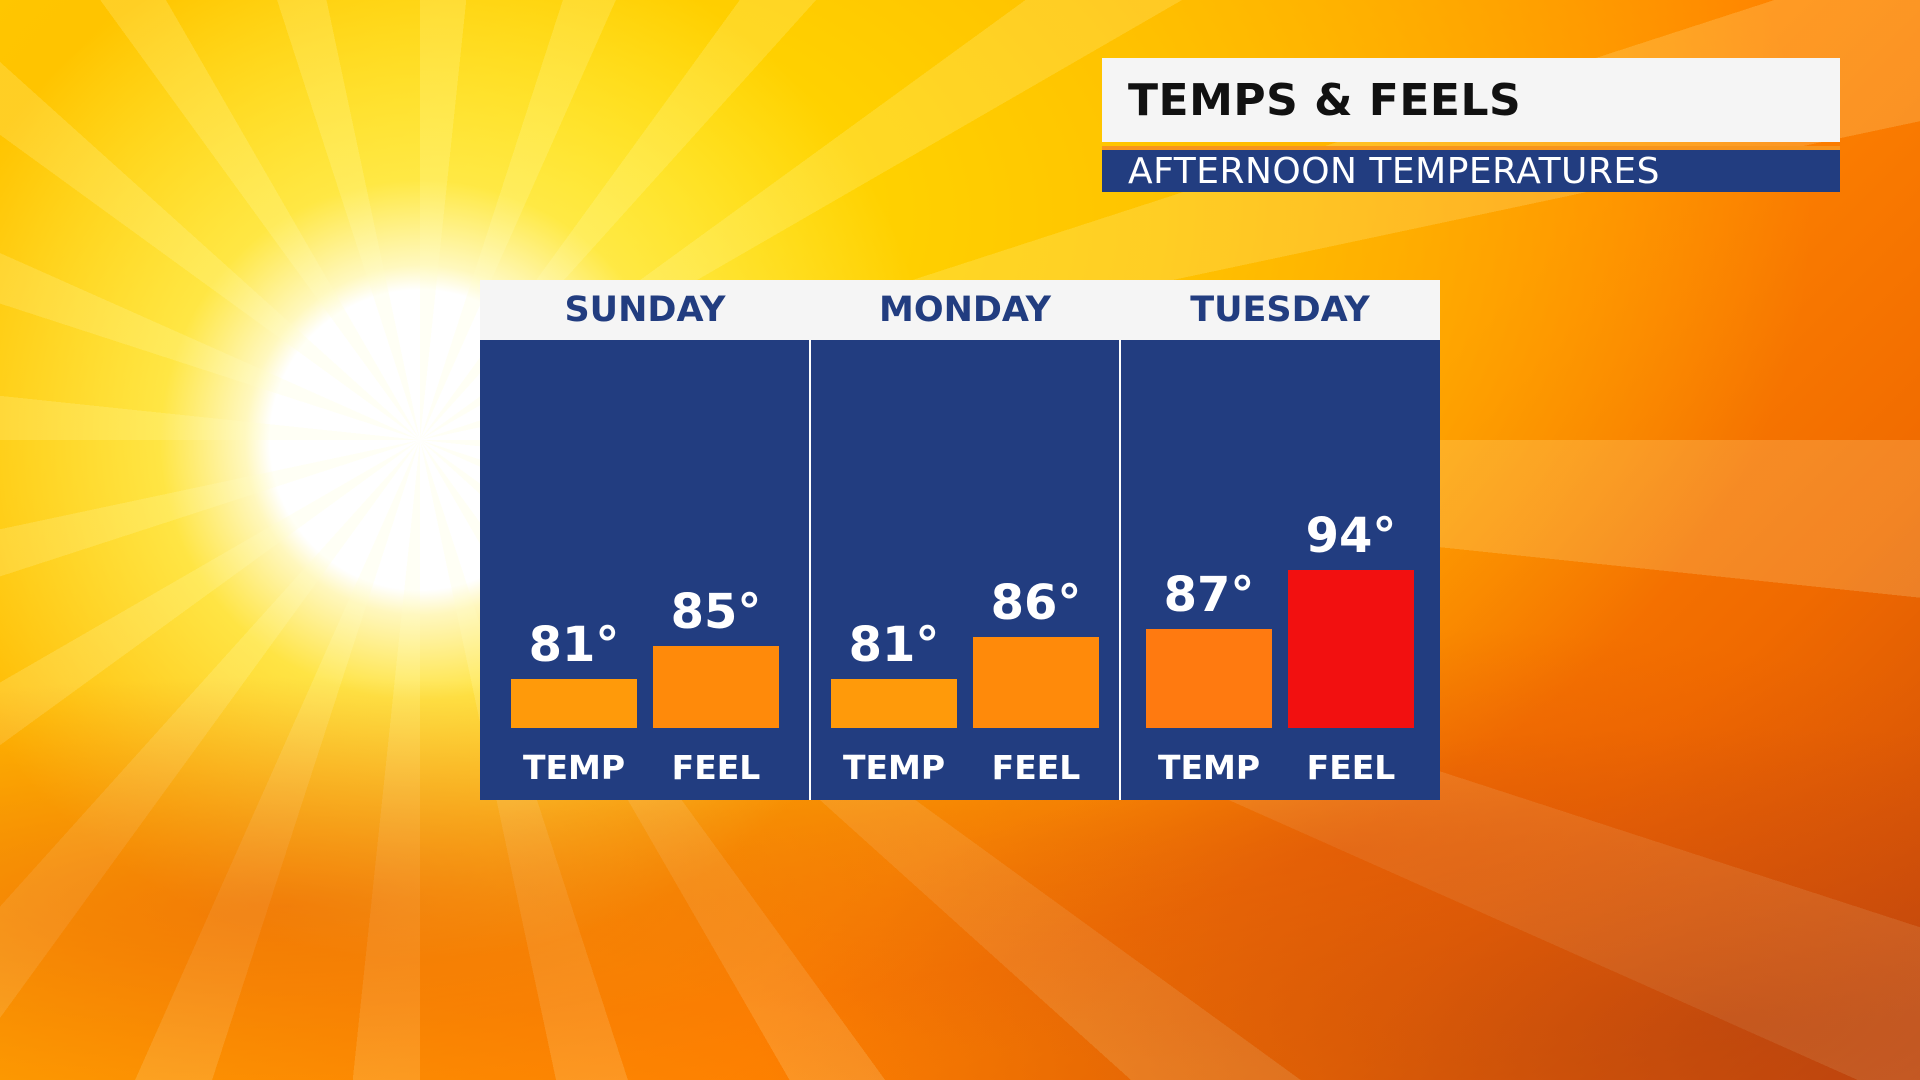 The image size is (1920, 1080). Describe the element at coordinates (1036, 767) in the screenshot. I see `monday-feel-label: FEEL` at that location.